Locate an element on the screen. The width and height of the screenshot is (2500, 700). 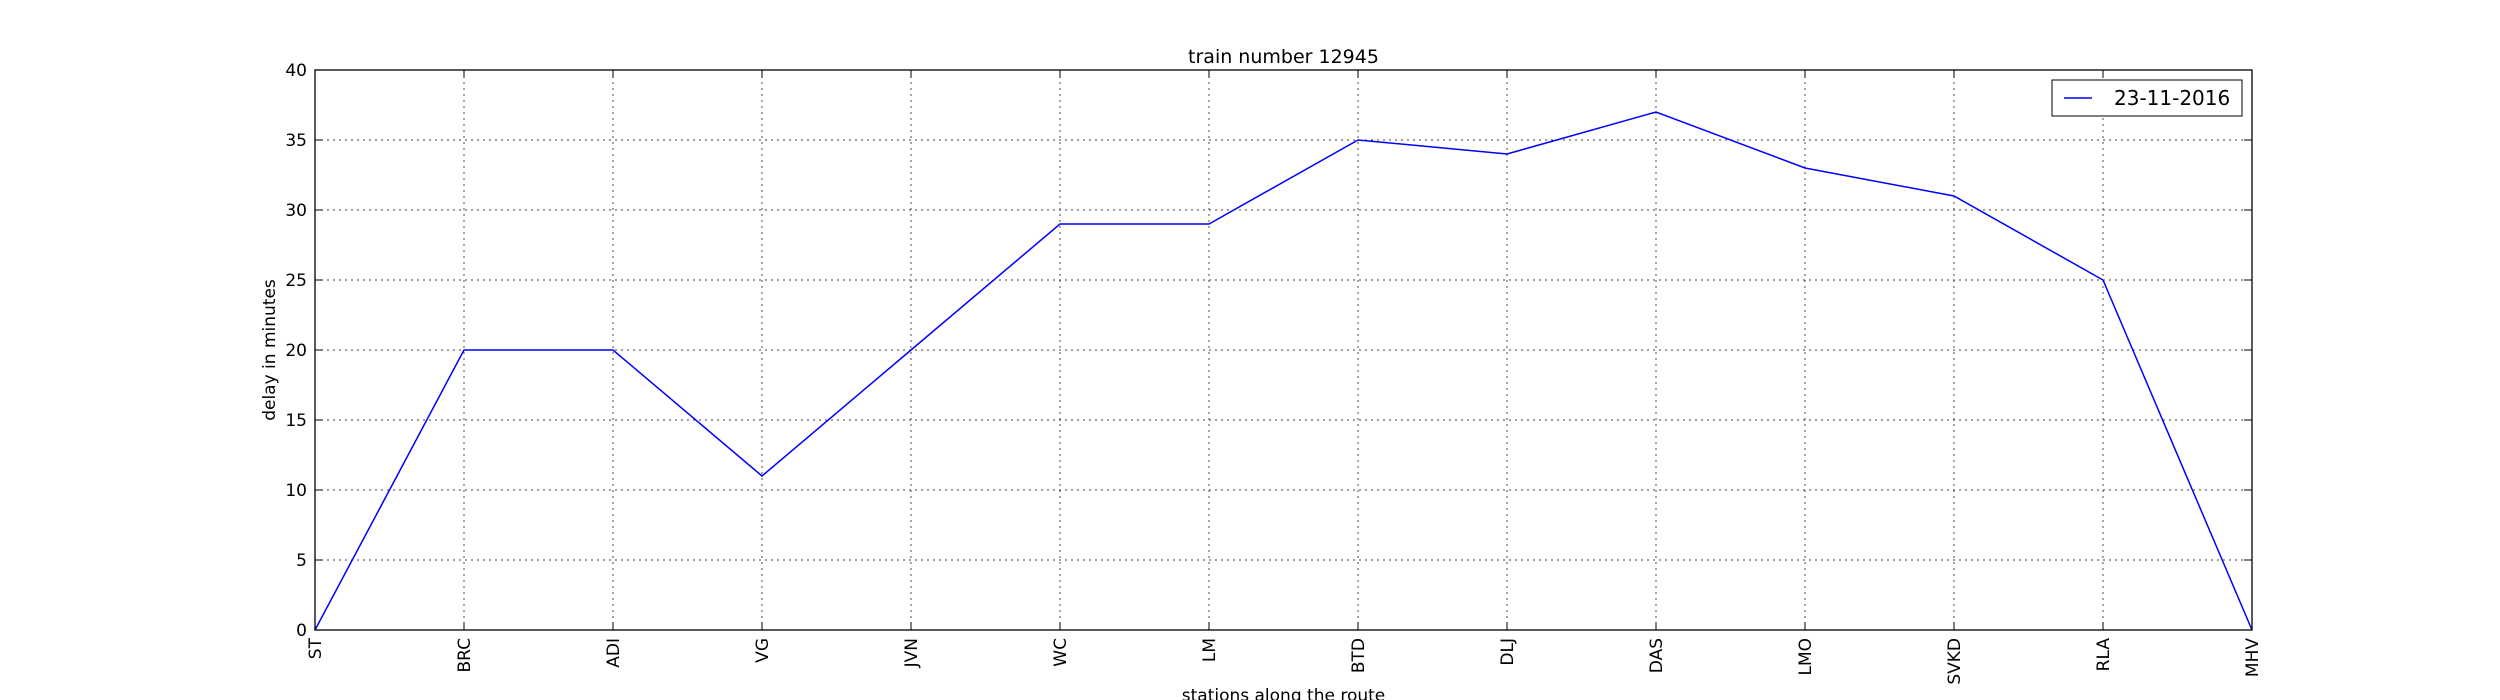
legend: 23-11-2016 is located at coordinates (2147, 98).